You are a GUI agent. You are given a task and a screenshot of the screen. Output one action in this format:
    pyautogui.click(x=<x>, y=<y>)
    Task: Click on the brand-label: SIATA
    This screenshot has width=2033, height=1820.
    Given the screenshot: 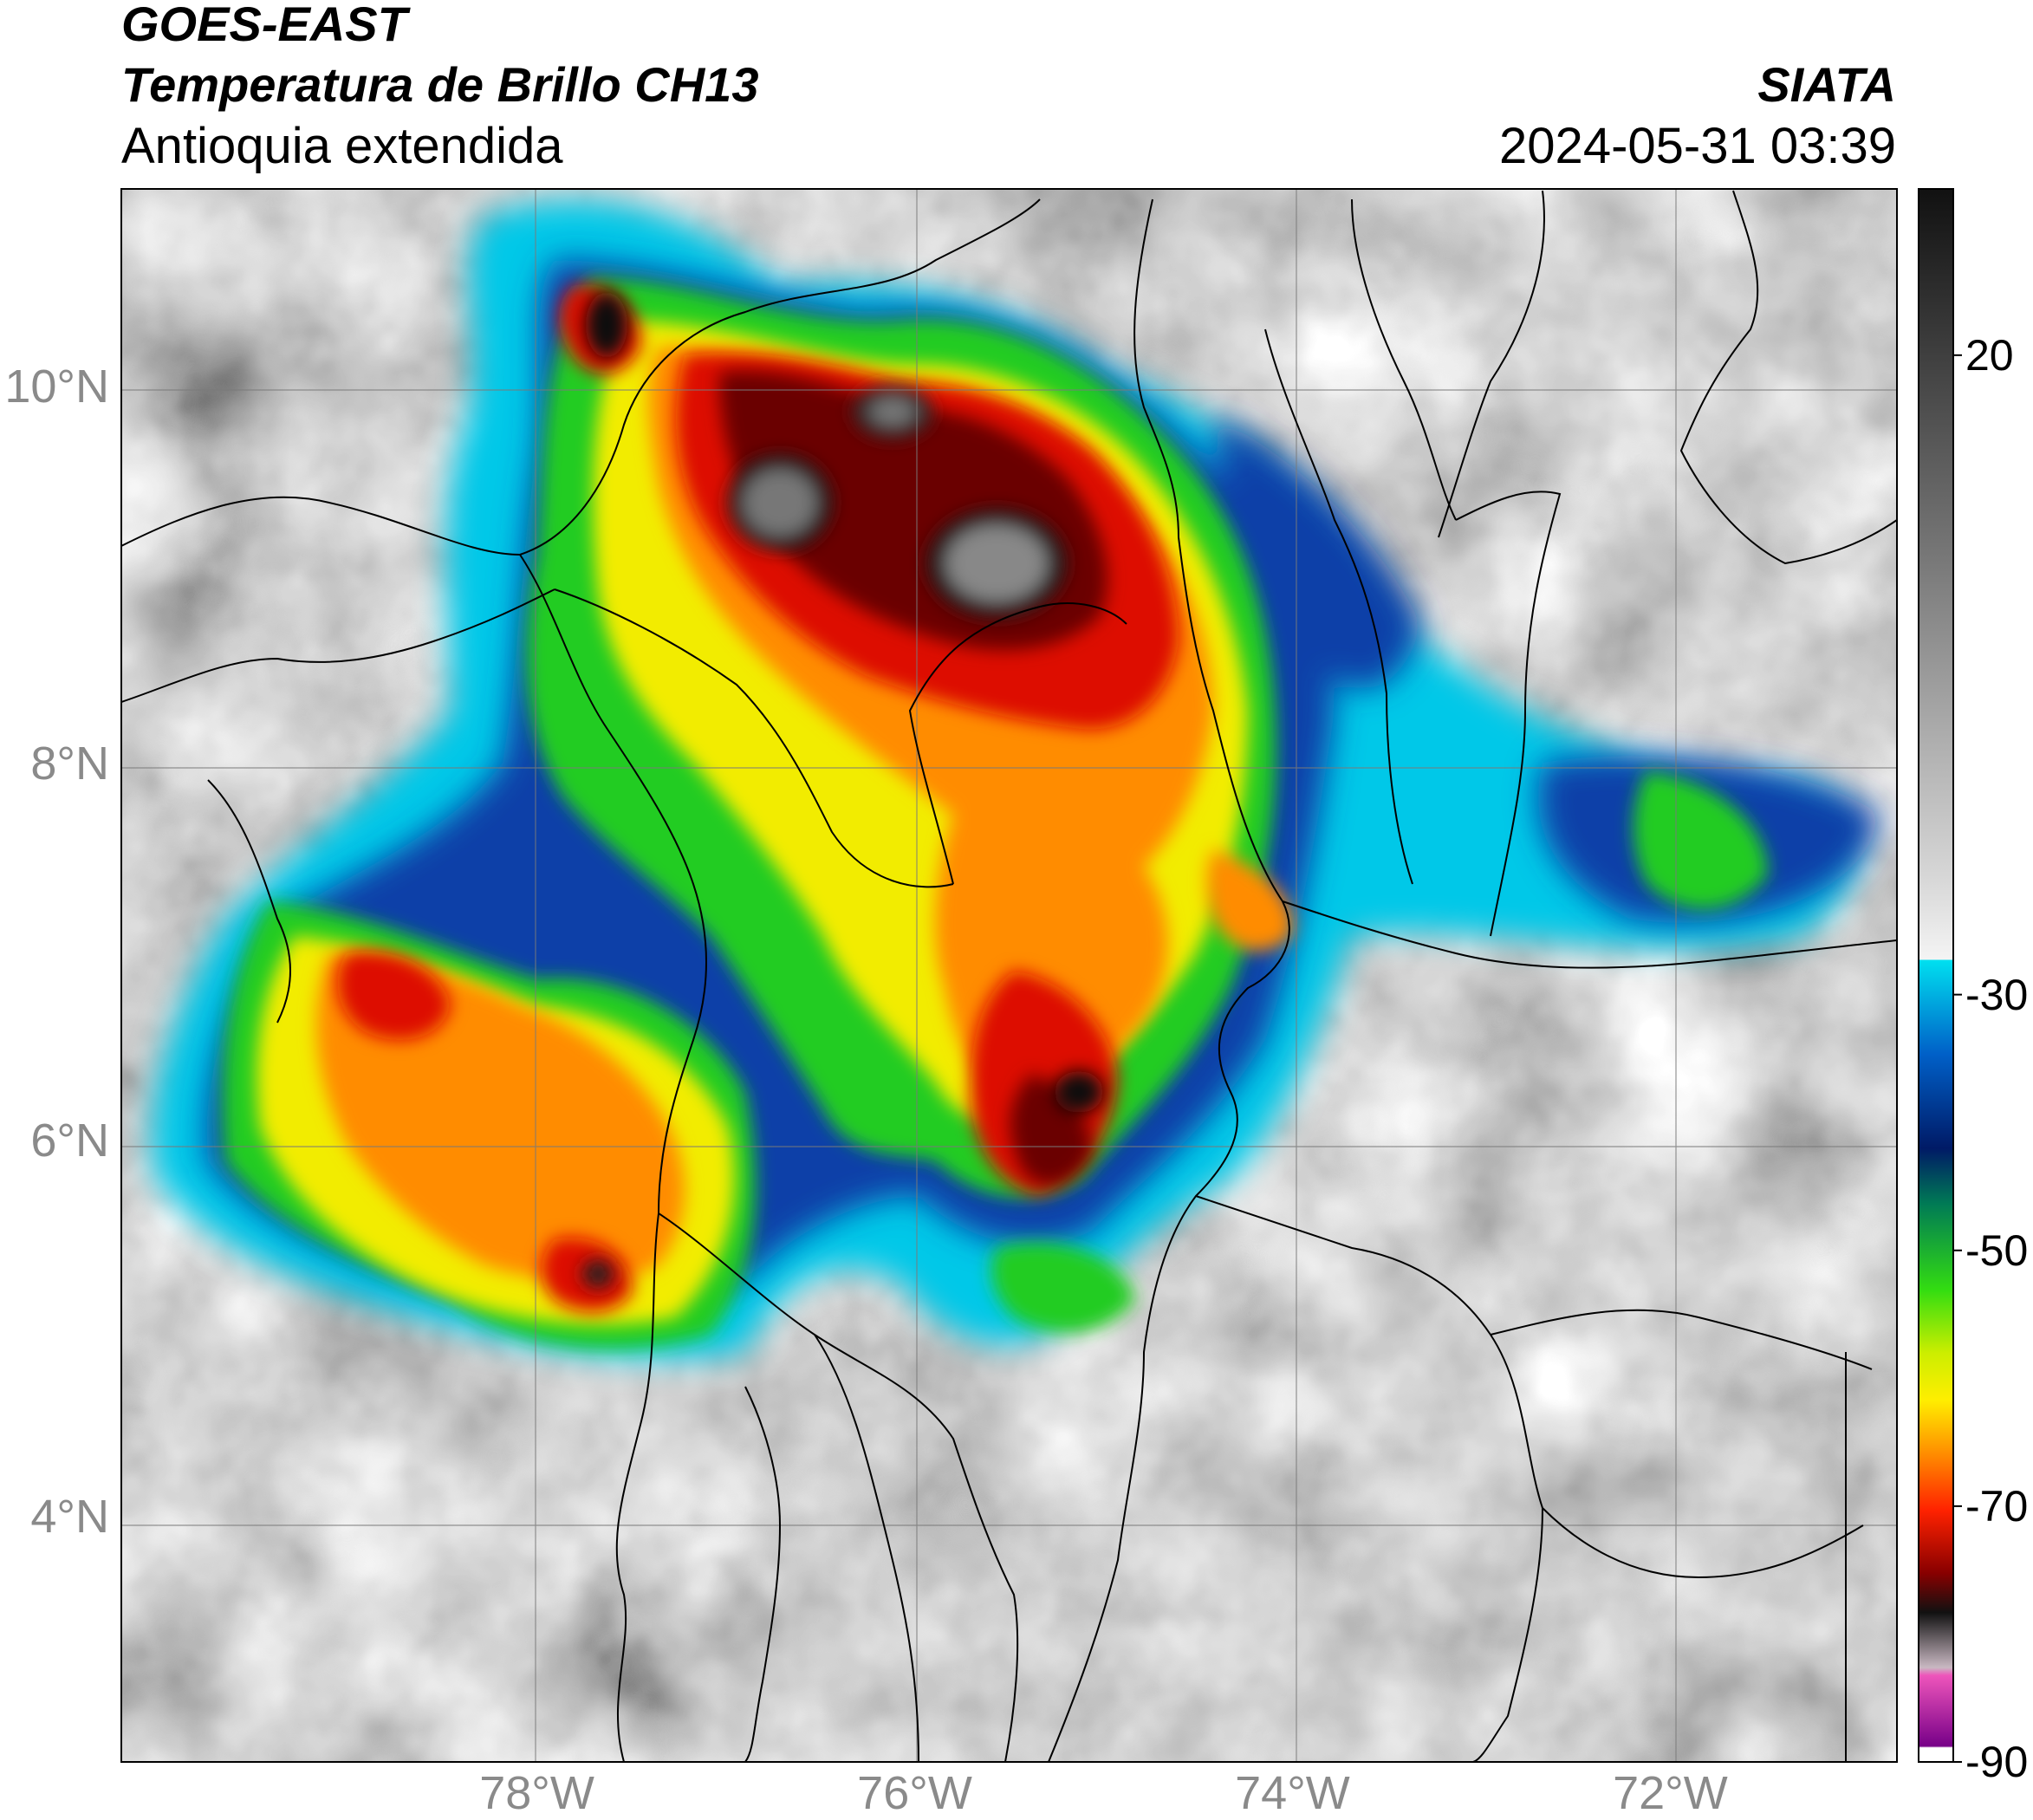 What is the action you would take?
    pyautogui.click(x=1826, y=84)
    